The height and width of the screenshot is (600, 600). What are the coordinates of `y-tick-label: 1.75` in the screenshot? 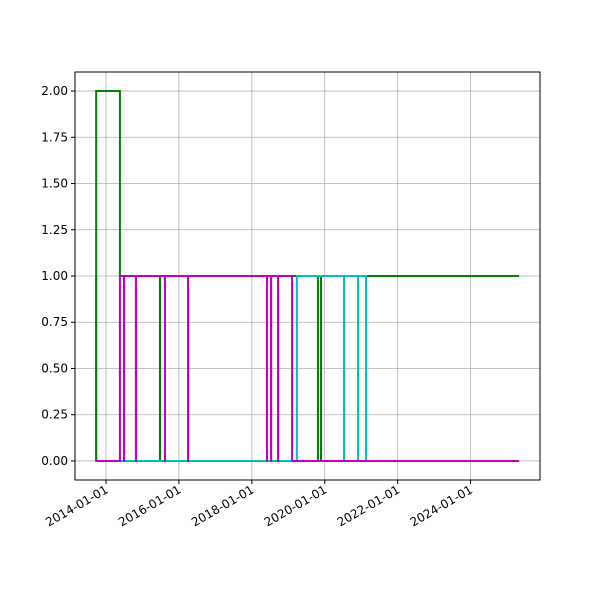 It's located at (54, 137).